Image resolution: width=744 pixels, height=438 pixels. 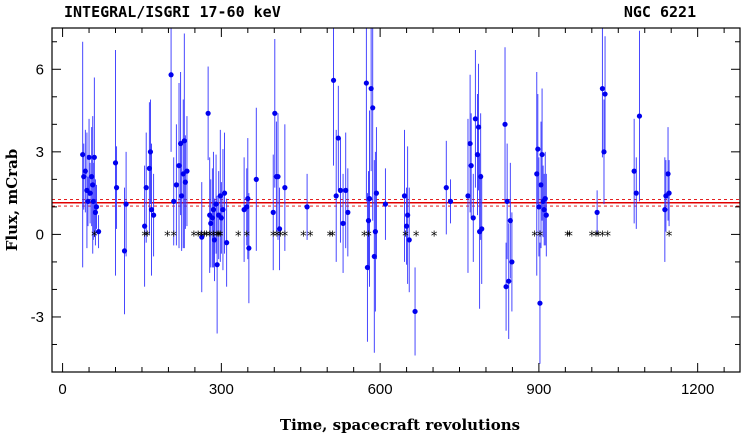 I want to click on y-tick-label: 6, so click(x=40, y=69).